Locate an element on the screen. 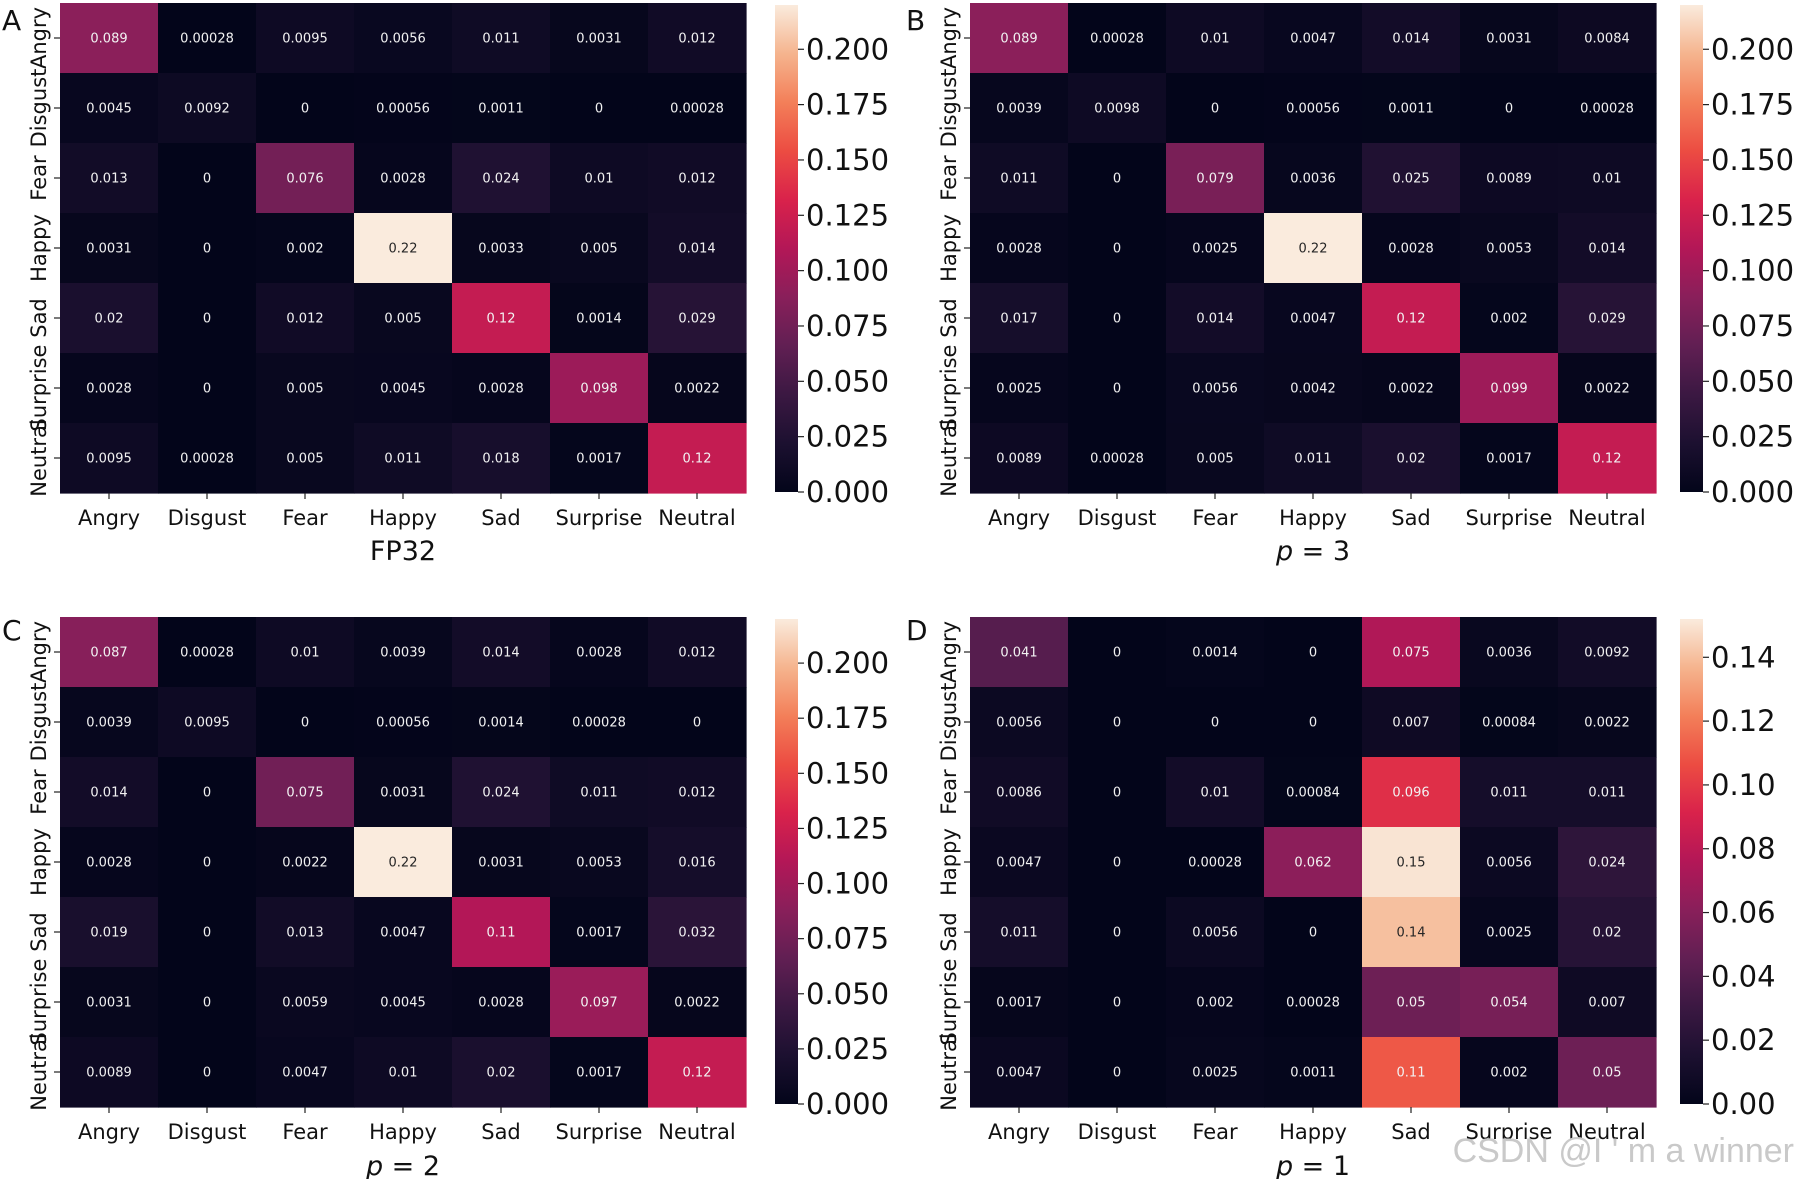  cell-value-label: 0.041 is located at coordinates (1018, 653).